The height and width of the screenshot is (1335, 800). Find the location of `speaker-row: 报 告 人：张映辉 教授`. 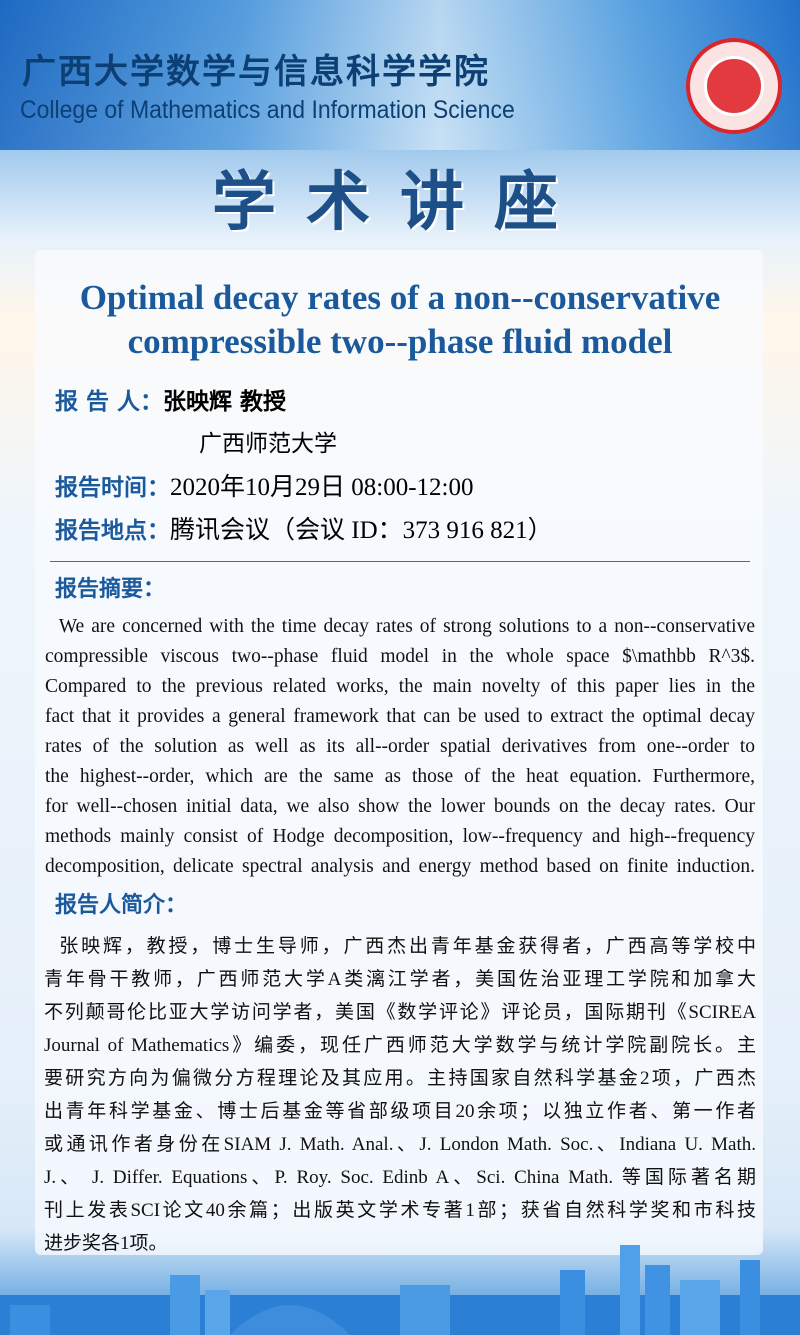

speaker-row: 报 告 人：张映辉 教授 is located at coordinates (170, 402).